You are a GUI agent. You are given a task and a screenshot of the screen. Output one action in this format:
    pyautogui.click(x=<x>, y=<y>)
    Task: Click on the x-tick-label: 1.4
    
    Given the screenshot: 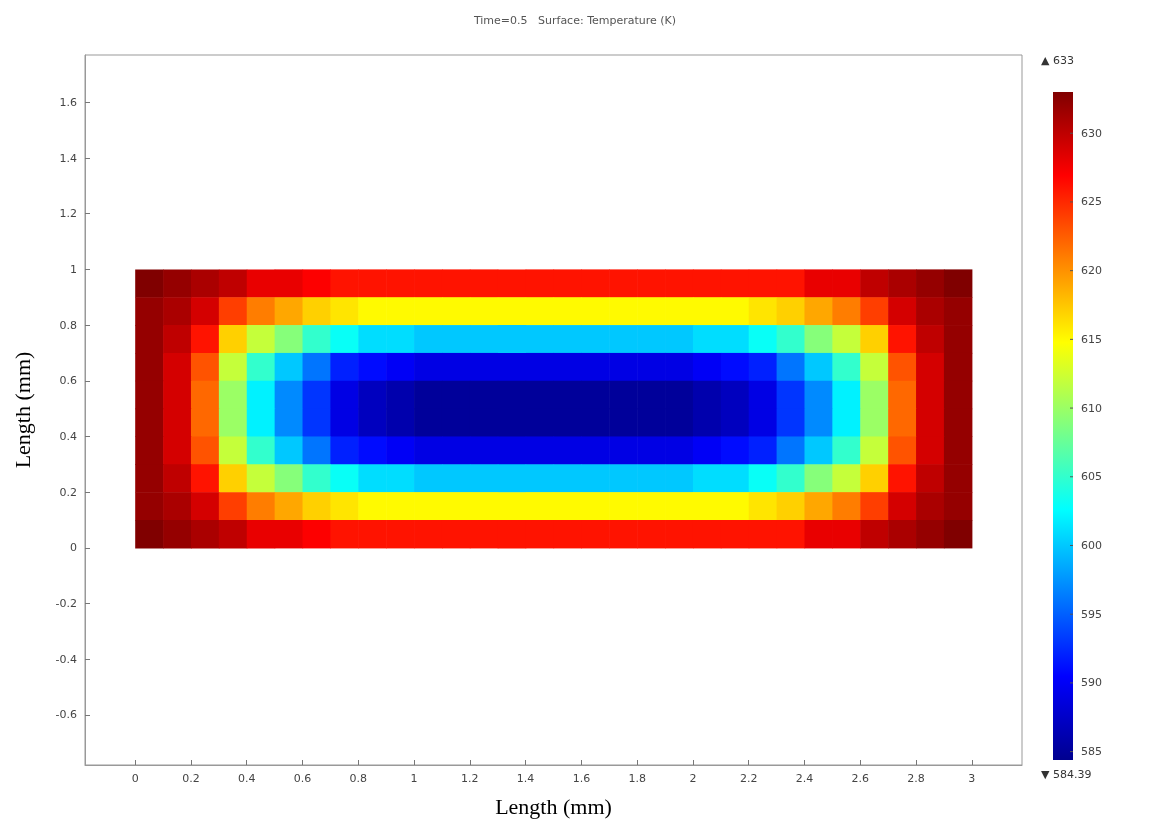 What is the action you would take?
    pyautogui.click(x=525, y=778)
    